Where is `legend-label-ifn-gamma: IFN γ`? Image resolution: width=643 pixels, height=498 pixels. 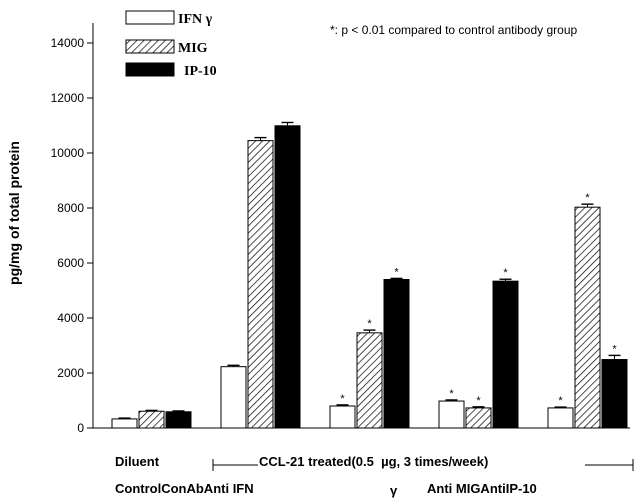
legend-label-ifn-gamma: IFN γ is located at coordinates (195, 19).